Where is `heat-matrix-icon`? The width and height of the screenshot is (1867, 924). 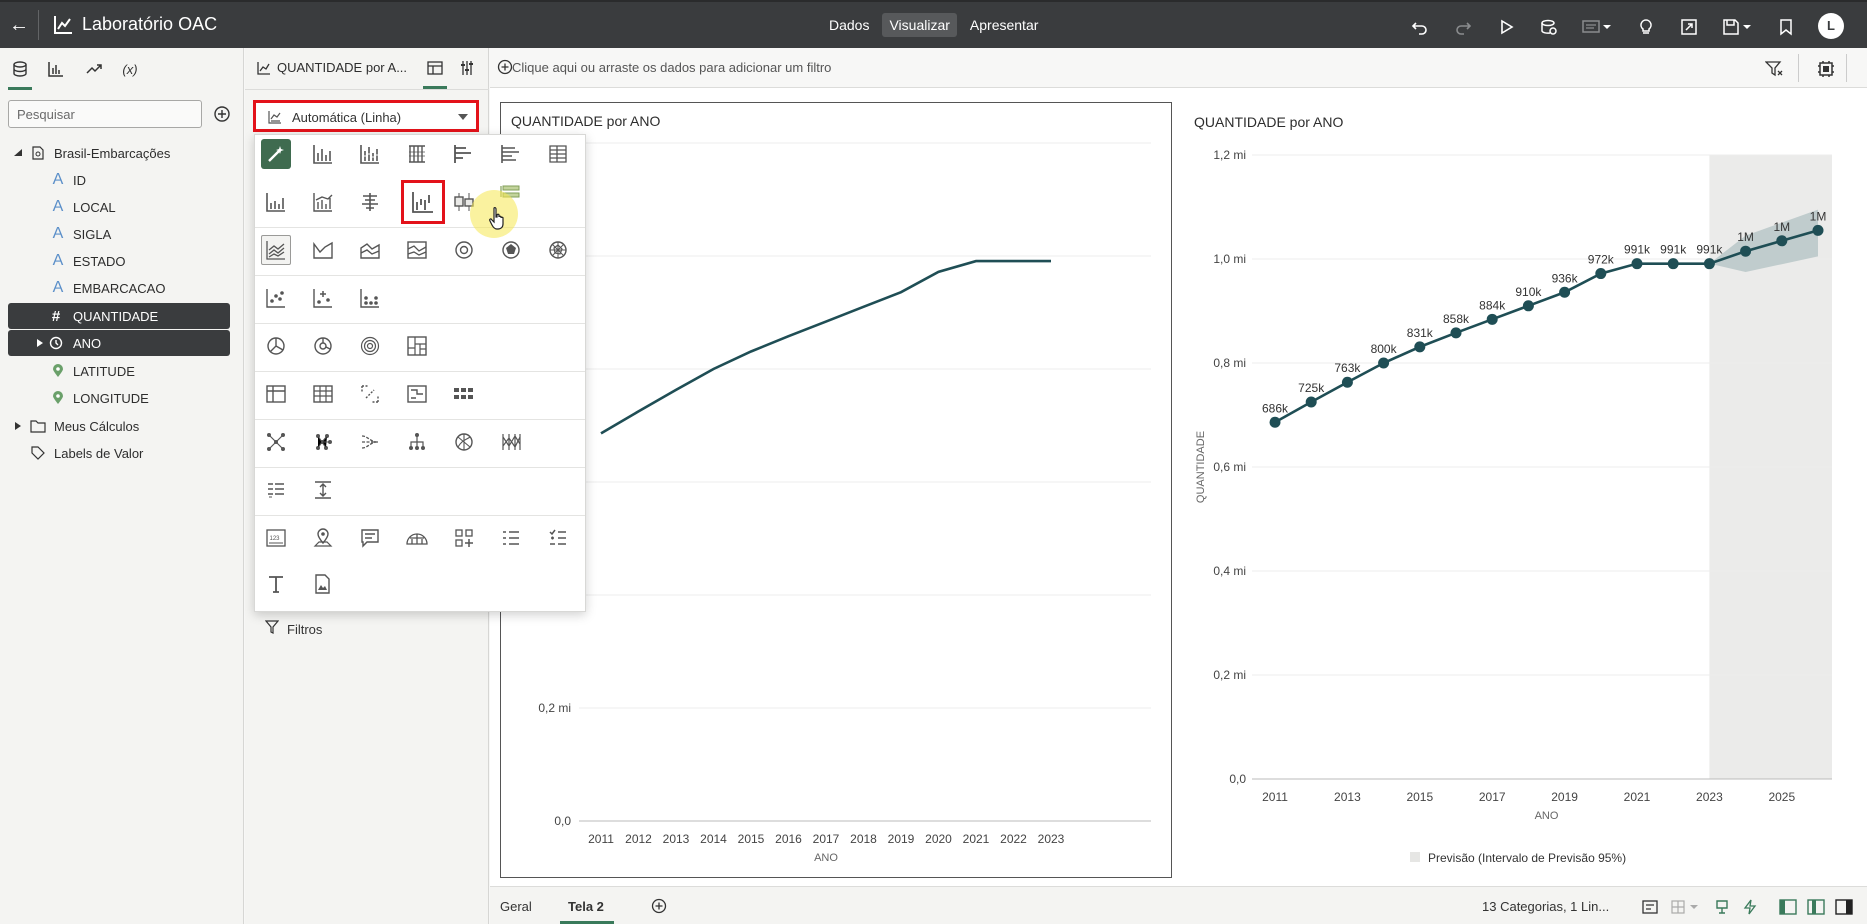
heat-matrix-icon is located at coordinates (417, 394).